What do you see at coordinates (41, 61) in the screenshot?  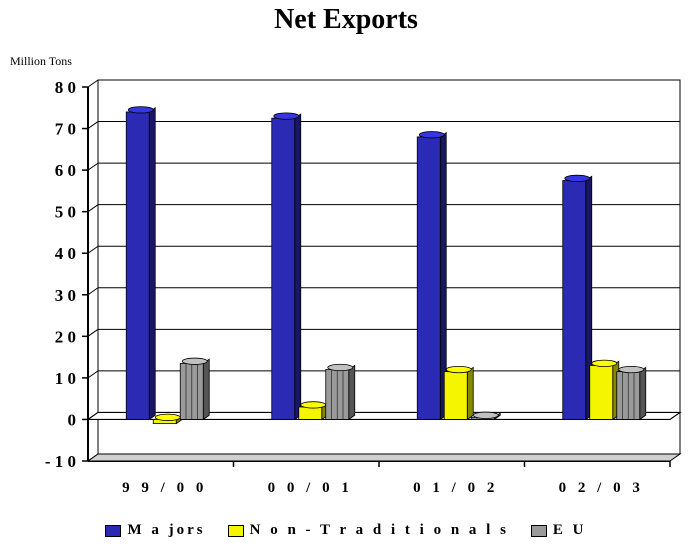 I see `y-axis-unit-label: Million Tons` at bounding box center [41, 61].